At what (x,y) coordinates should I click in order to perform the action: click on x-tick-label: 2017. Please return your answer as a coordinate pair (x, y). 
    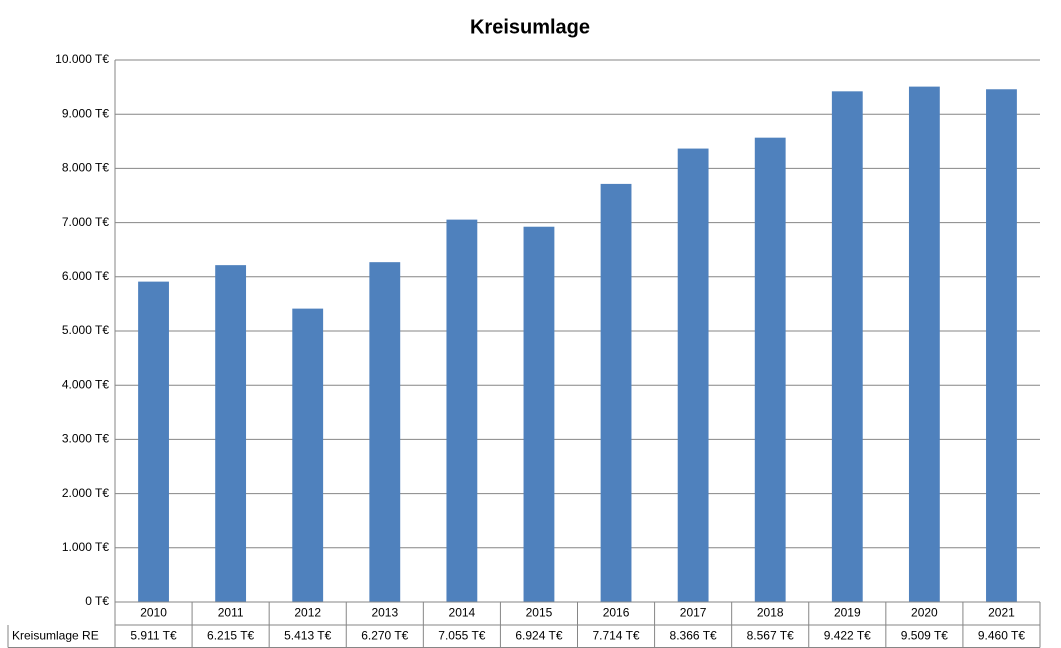
    Looking at the image, I should click on (693, 613).